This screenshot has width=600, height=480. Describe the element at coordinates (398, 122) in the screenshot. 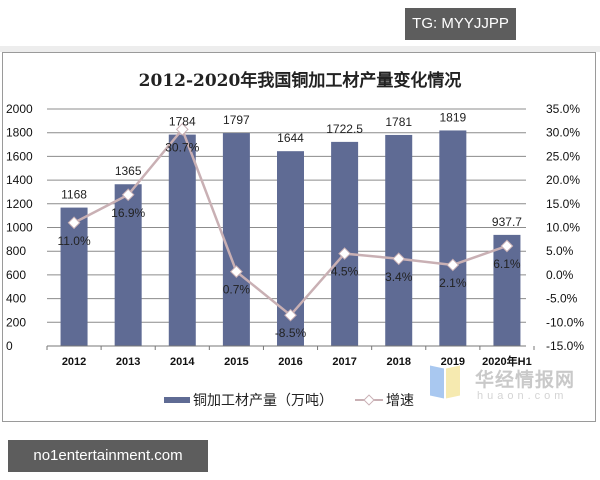

I see `bar-value-label: 1781` at that location.